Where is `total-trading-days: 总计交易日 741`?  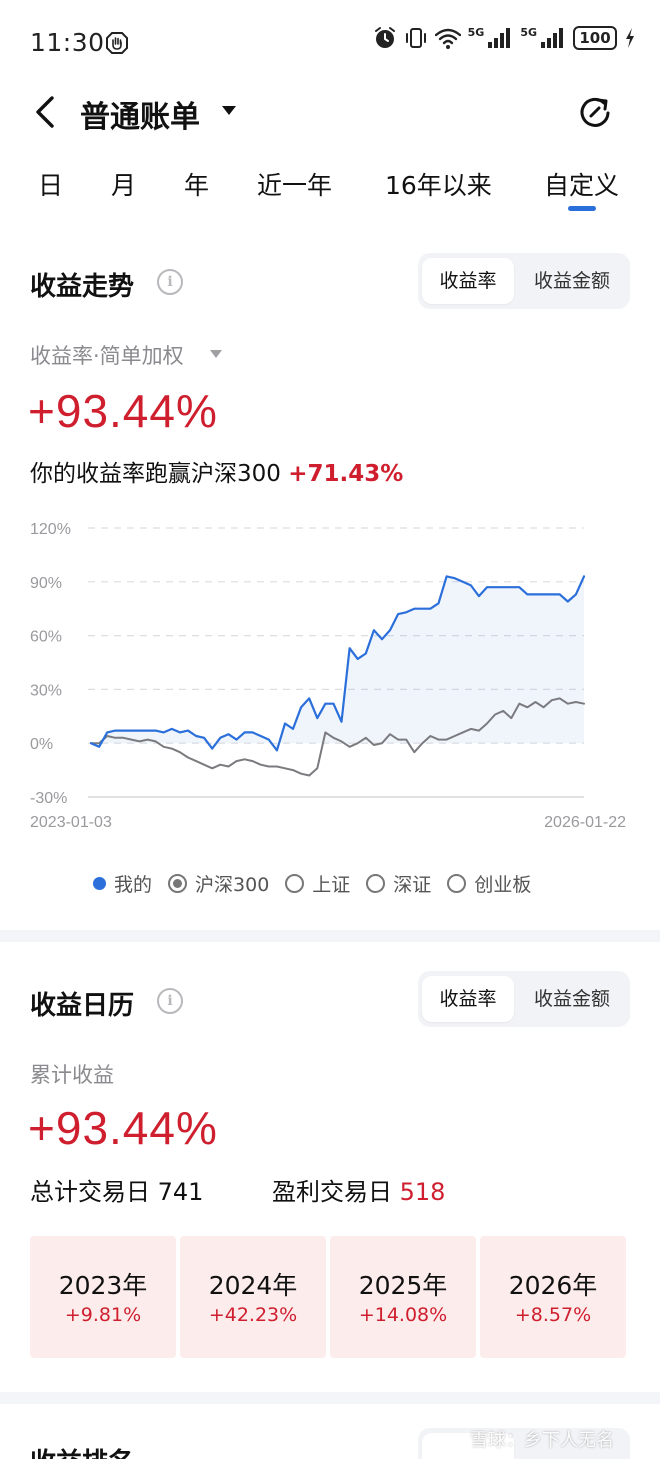 total-trading-days: 总计交易日 741 is located at coordinates (116, 1189).